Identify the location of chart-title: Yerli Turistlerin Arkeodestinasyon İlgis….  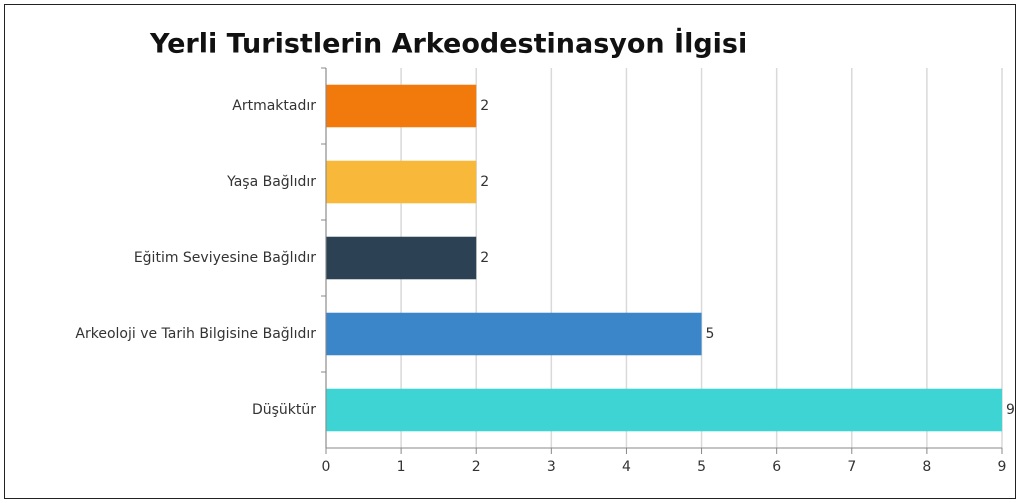
(448, 44).